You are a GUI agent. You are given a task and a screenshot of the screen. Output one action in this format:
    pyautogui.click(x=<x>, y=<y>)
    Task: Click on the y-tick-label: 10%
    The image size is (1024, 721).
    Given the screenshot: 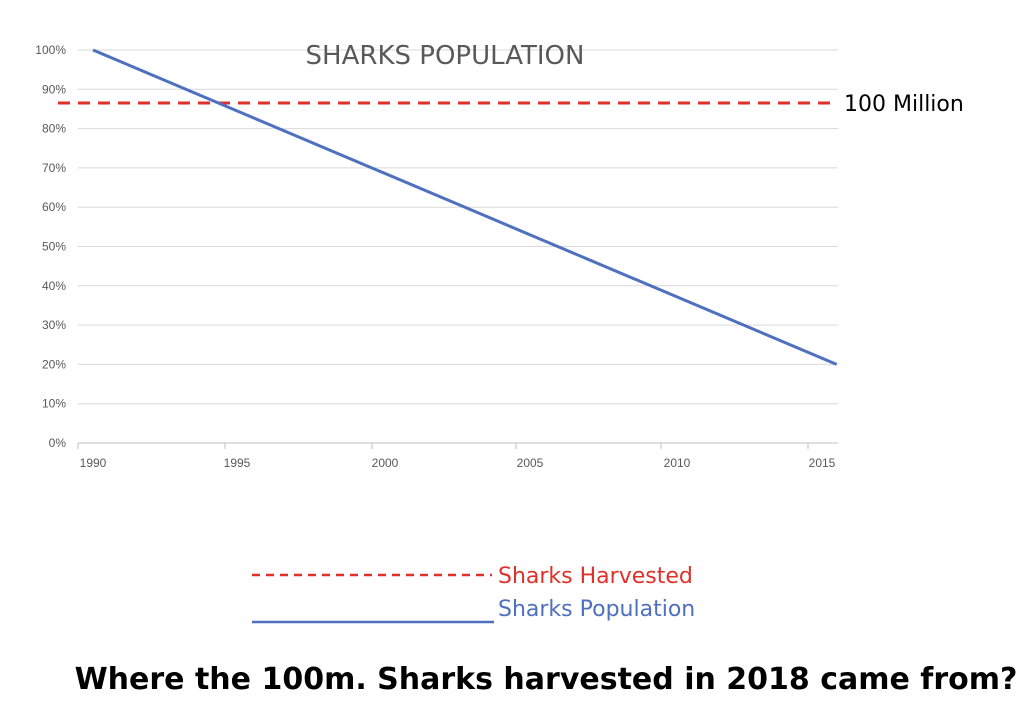 What is the action you would take?
    pyautogui.click(x=54, y=404)
    